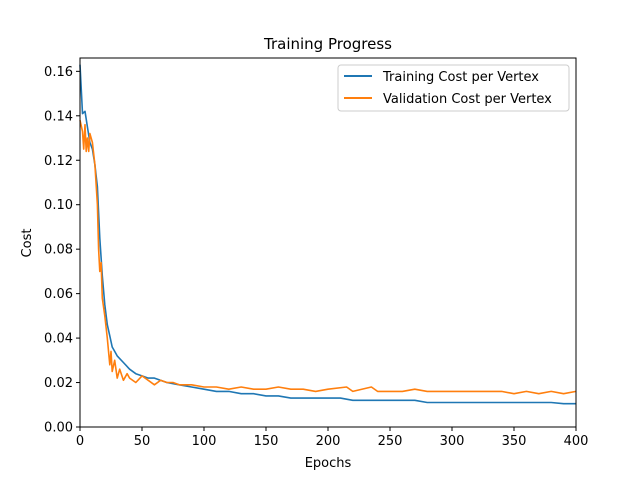 The width and height of the screenshot is (640, 480). Describe the element at coordinates (58, 383) in the screenshot. I see `y-tick-label: 0.02` at that location.